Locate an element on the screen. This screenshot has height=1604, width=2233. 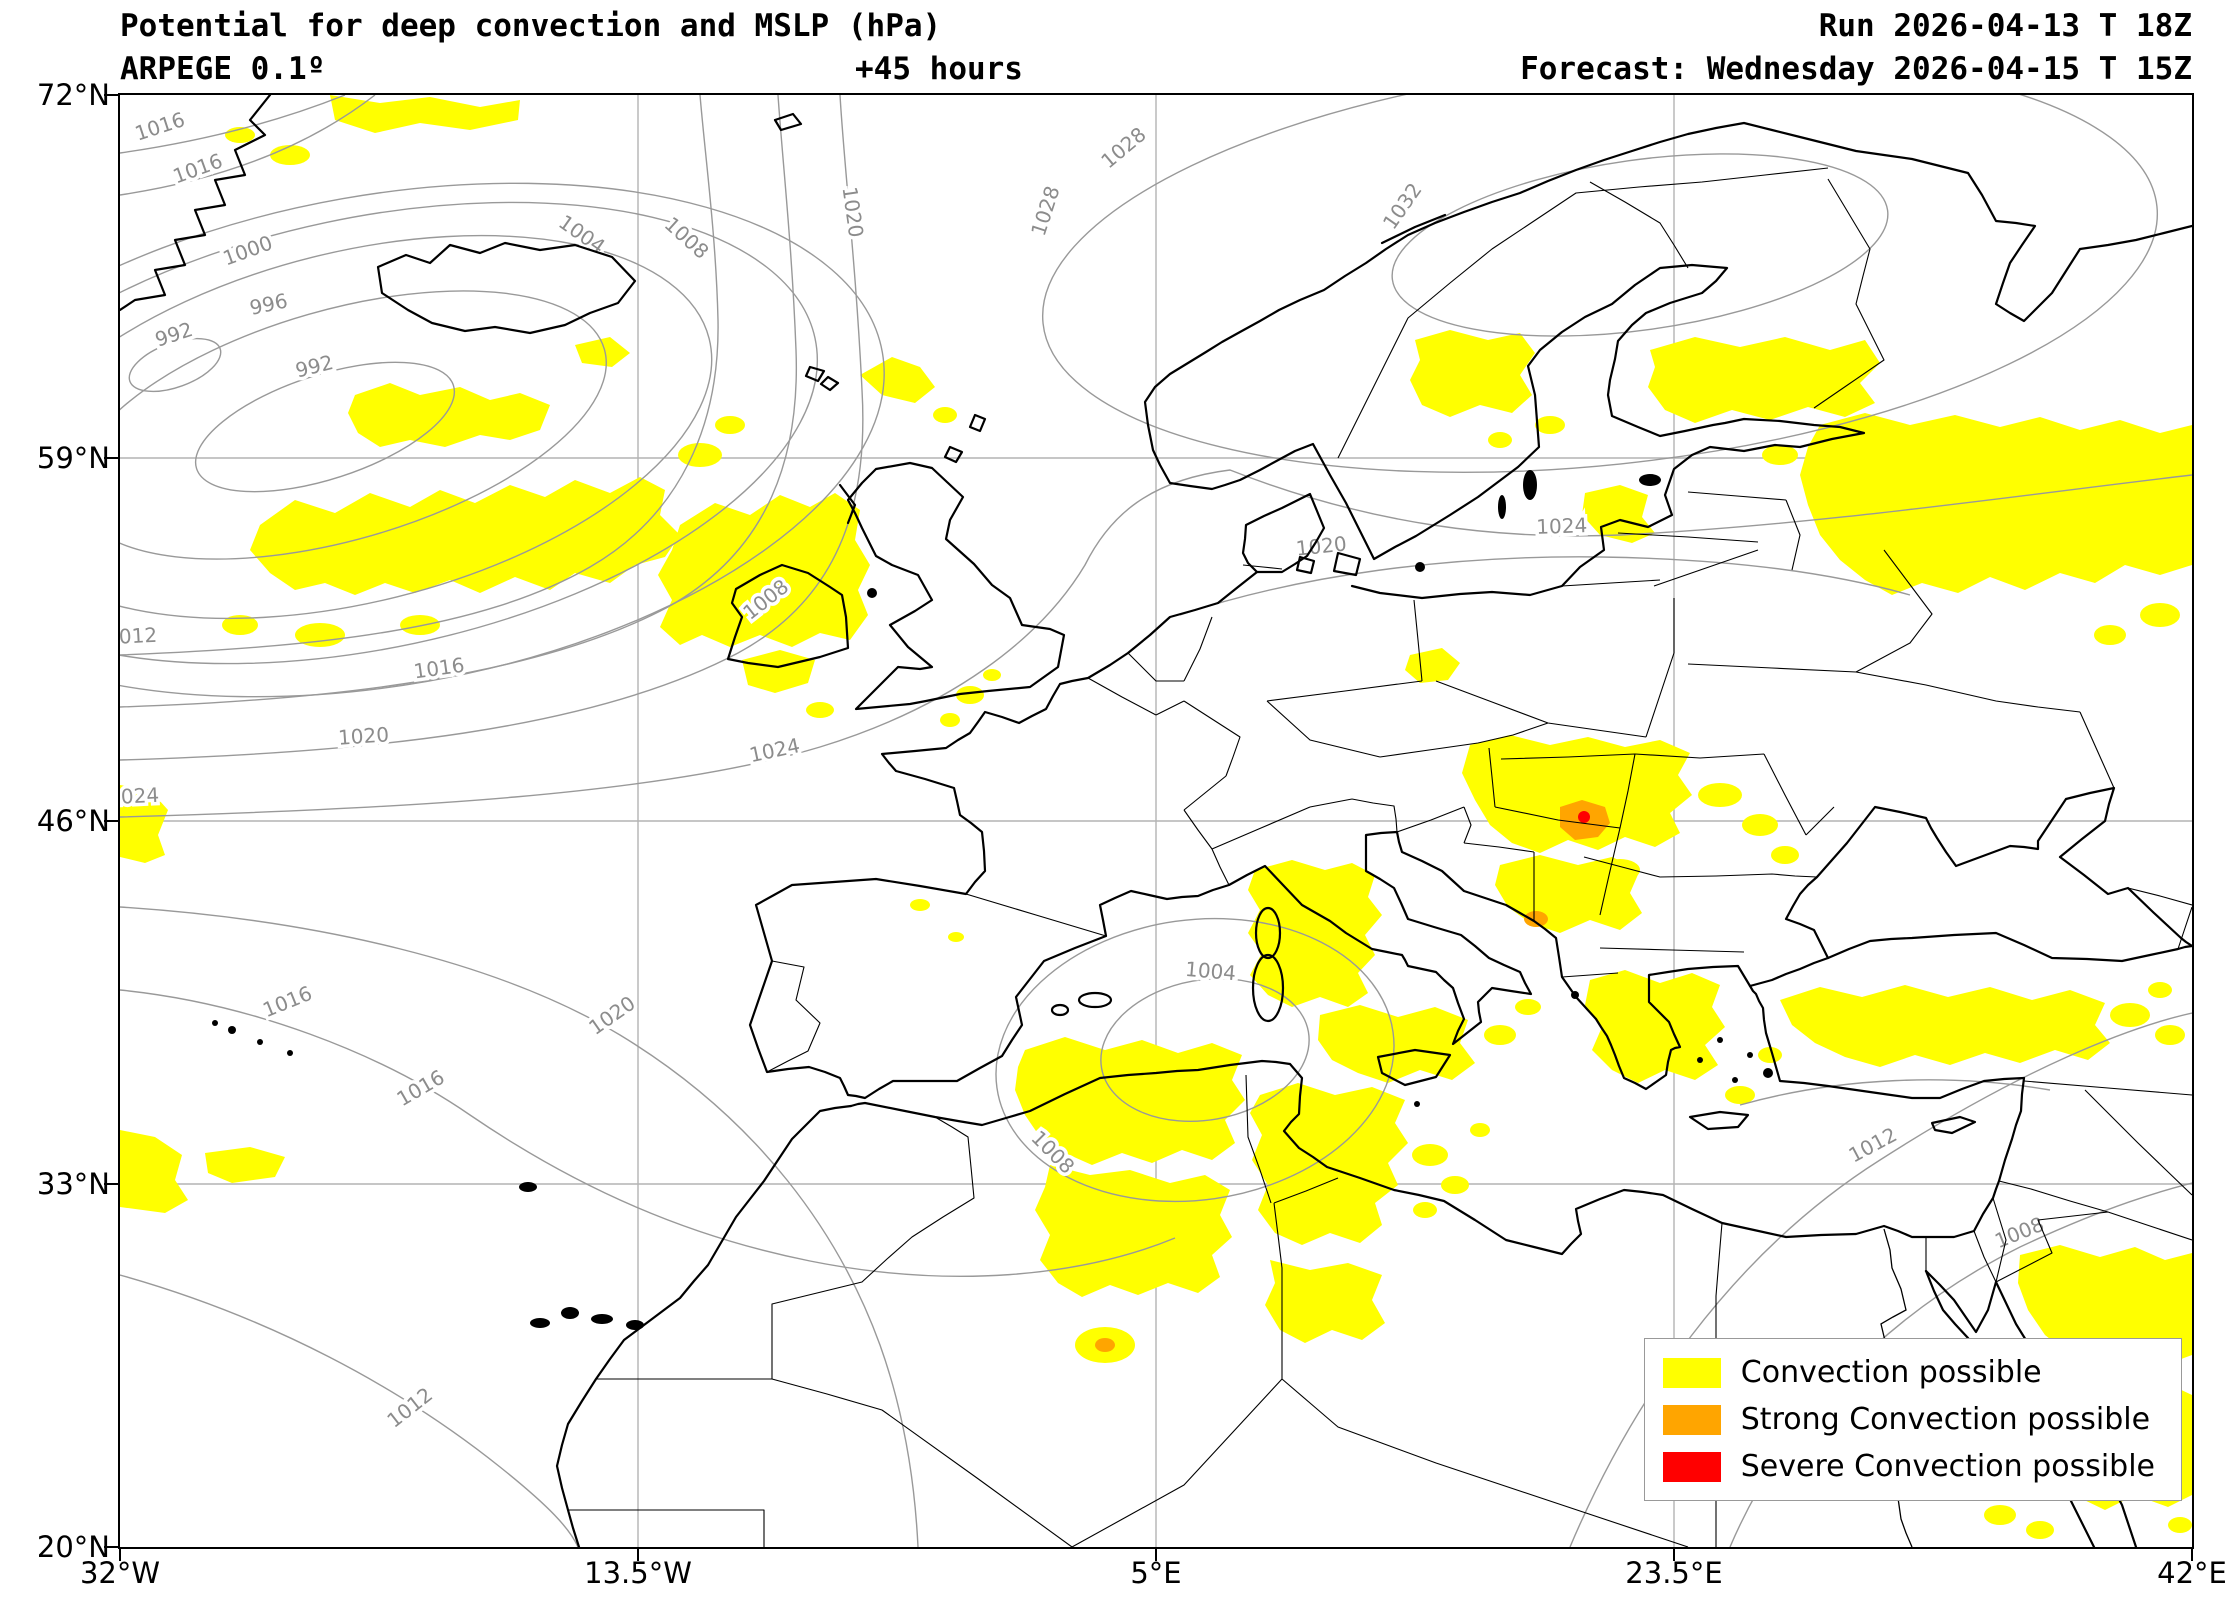
lead-time-label: +45 hours is located at coordinates (939, 69).